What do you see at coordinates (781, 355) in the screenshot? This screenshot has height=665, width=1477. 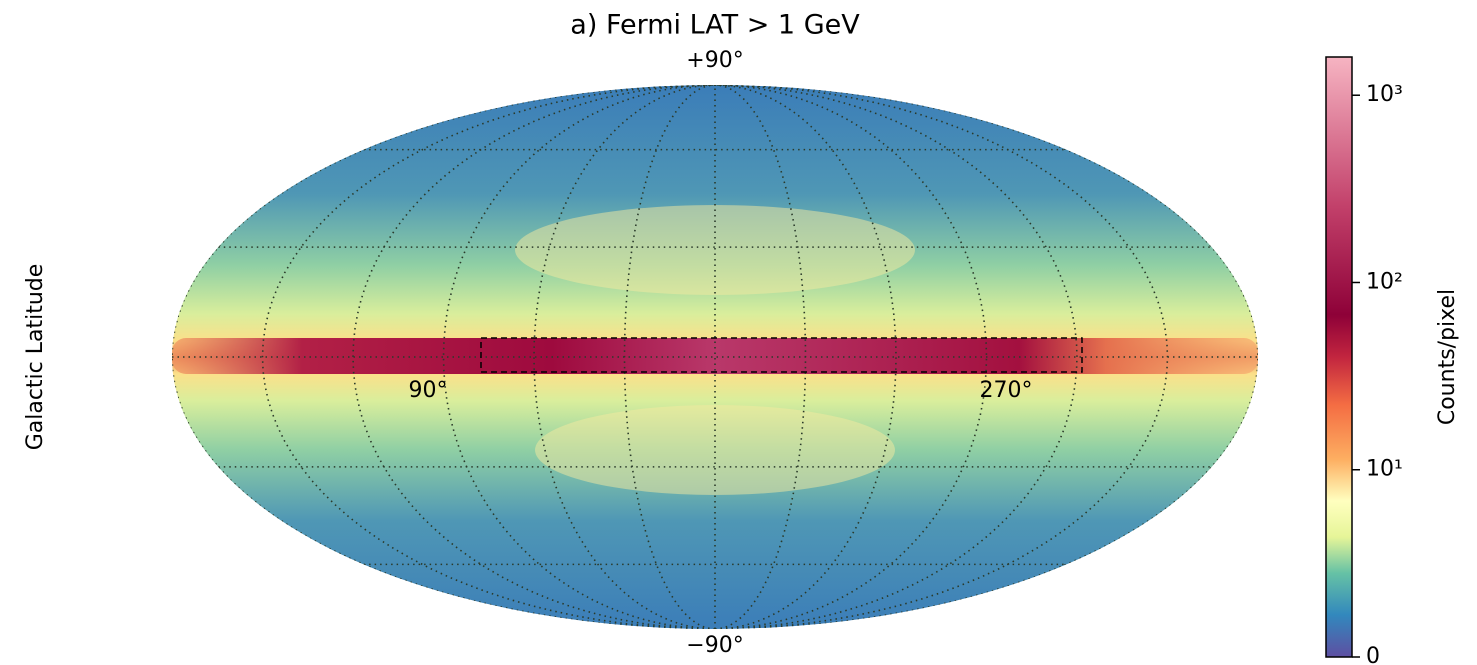 I see `region-box` at bounding box center [781, 355].